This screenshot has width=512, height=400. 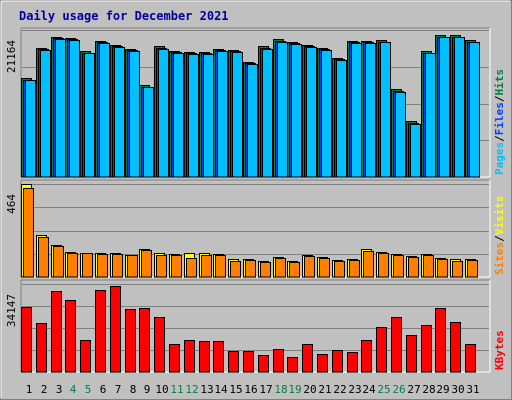 I want to click on x-tick-label-15: 15, so click(x=235, y=389).